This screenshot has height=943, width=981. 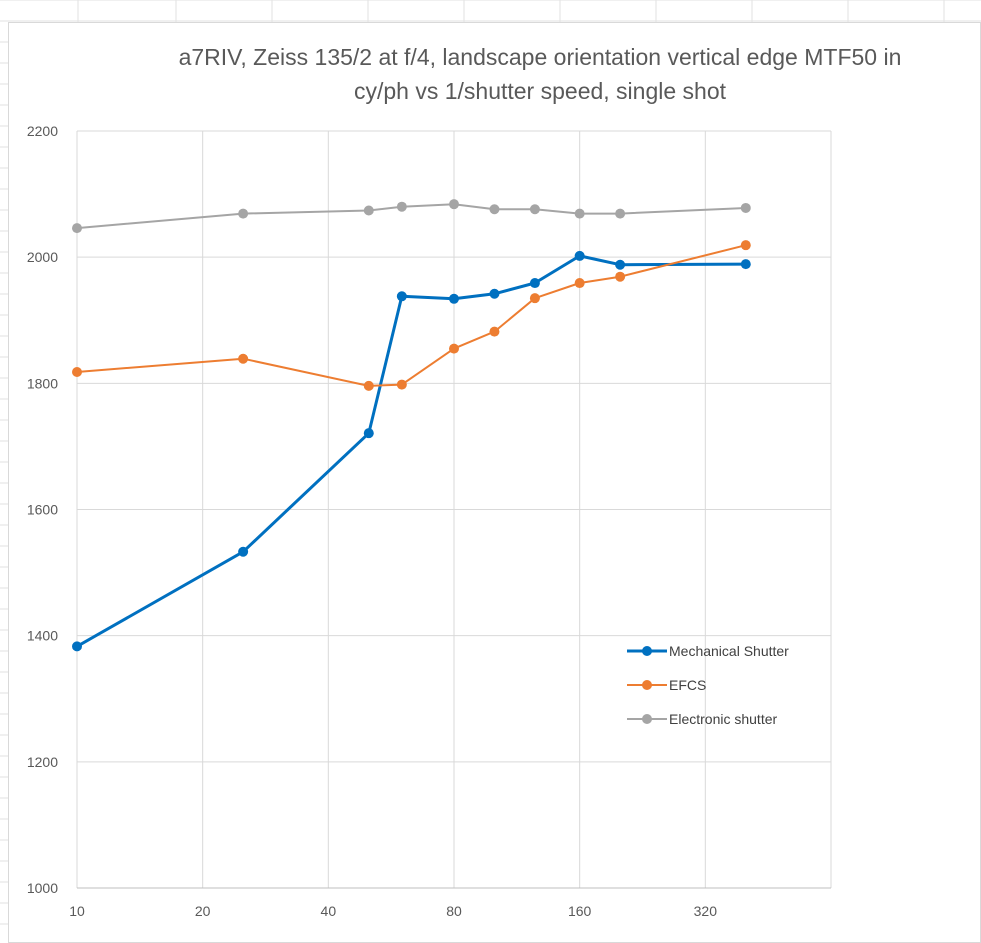 I want to click on legend-item-electronic: Electronic shutter, so click(x=707, y=719).